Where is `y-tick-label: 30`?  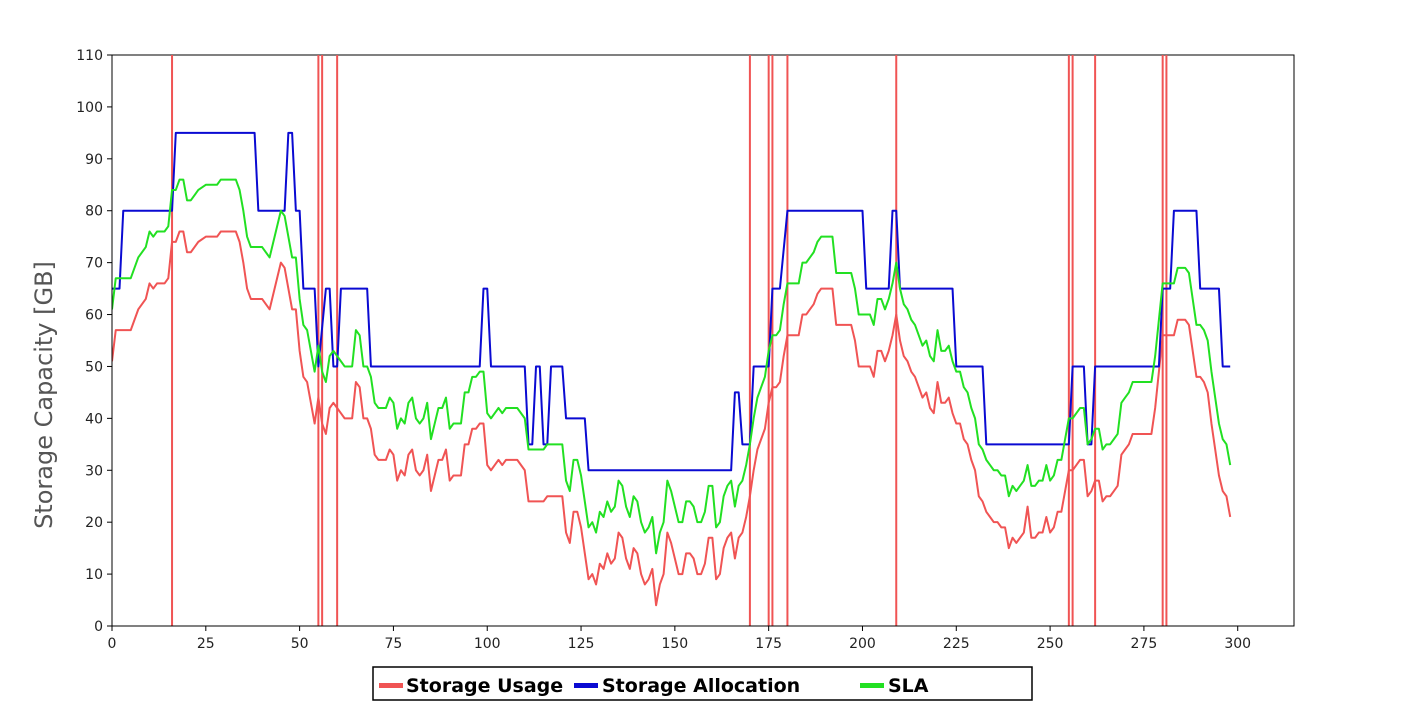 y-tick-label: 30 is located at coordinates (94, 471).